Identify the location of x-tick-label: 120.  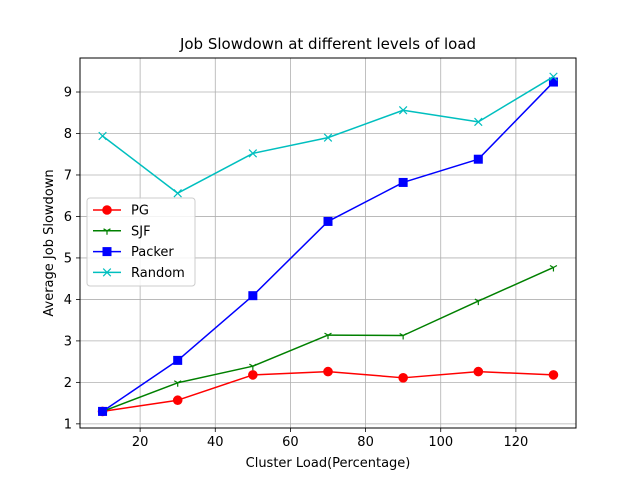
(515, 442).